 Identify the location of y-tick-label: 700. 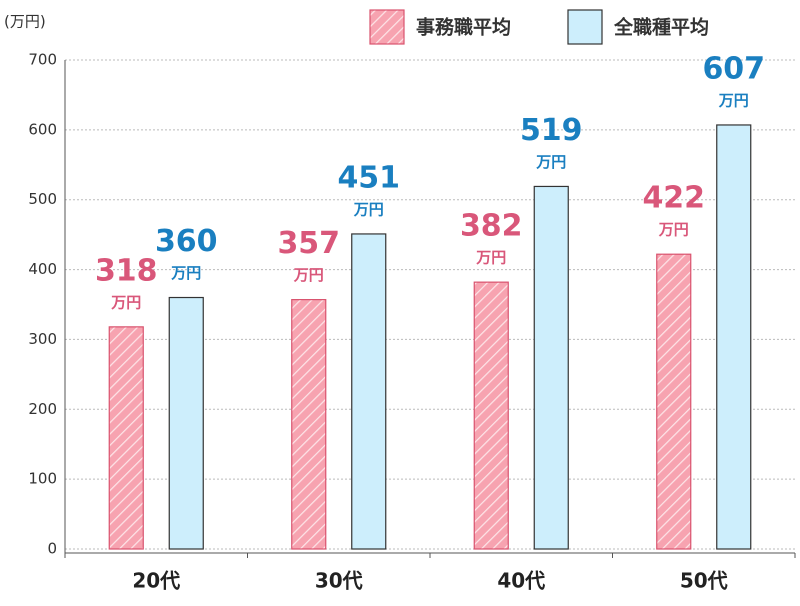
(42, 60).